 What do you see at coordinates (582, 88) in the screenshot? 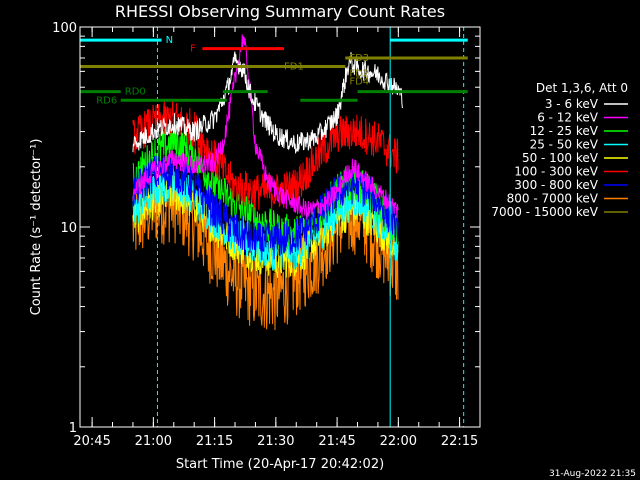
I see `legend-title: Det 1,3,6, Att 0` at bounding box center [582, 88].